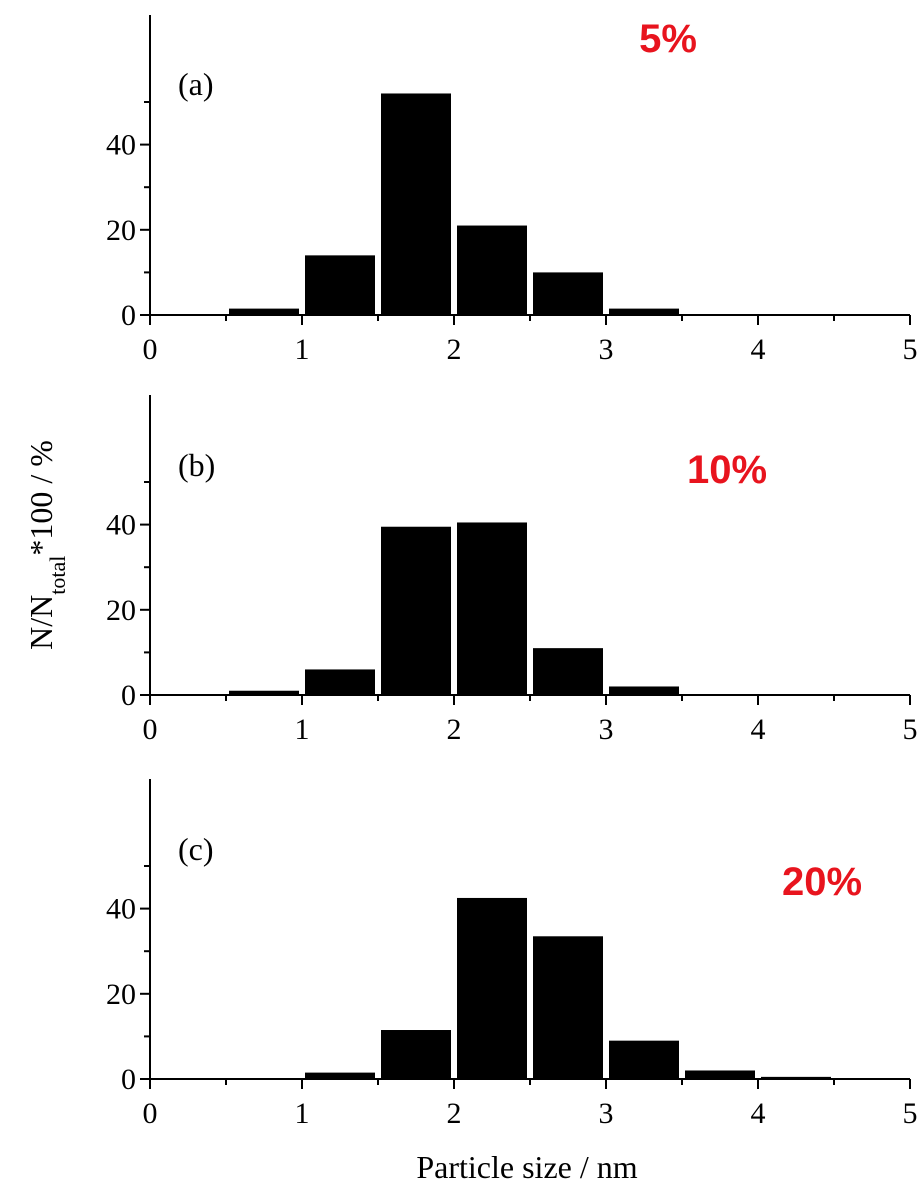 The width and height of the screenshot is (922, 1192). Describe the element at coordinates (196, 465) in the screenshot. I see `panel-label: (b)` at that location.